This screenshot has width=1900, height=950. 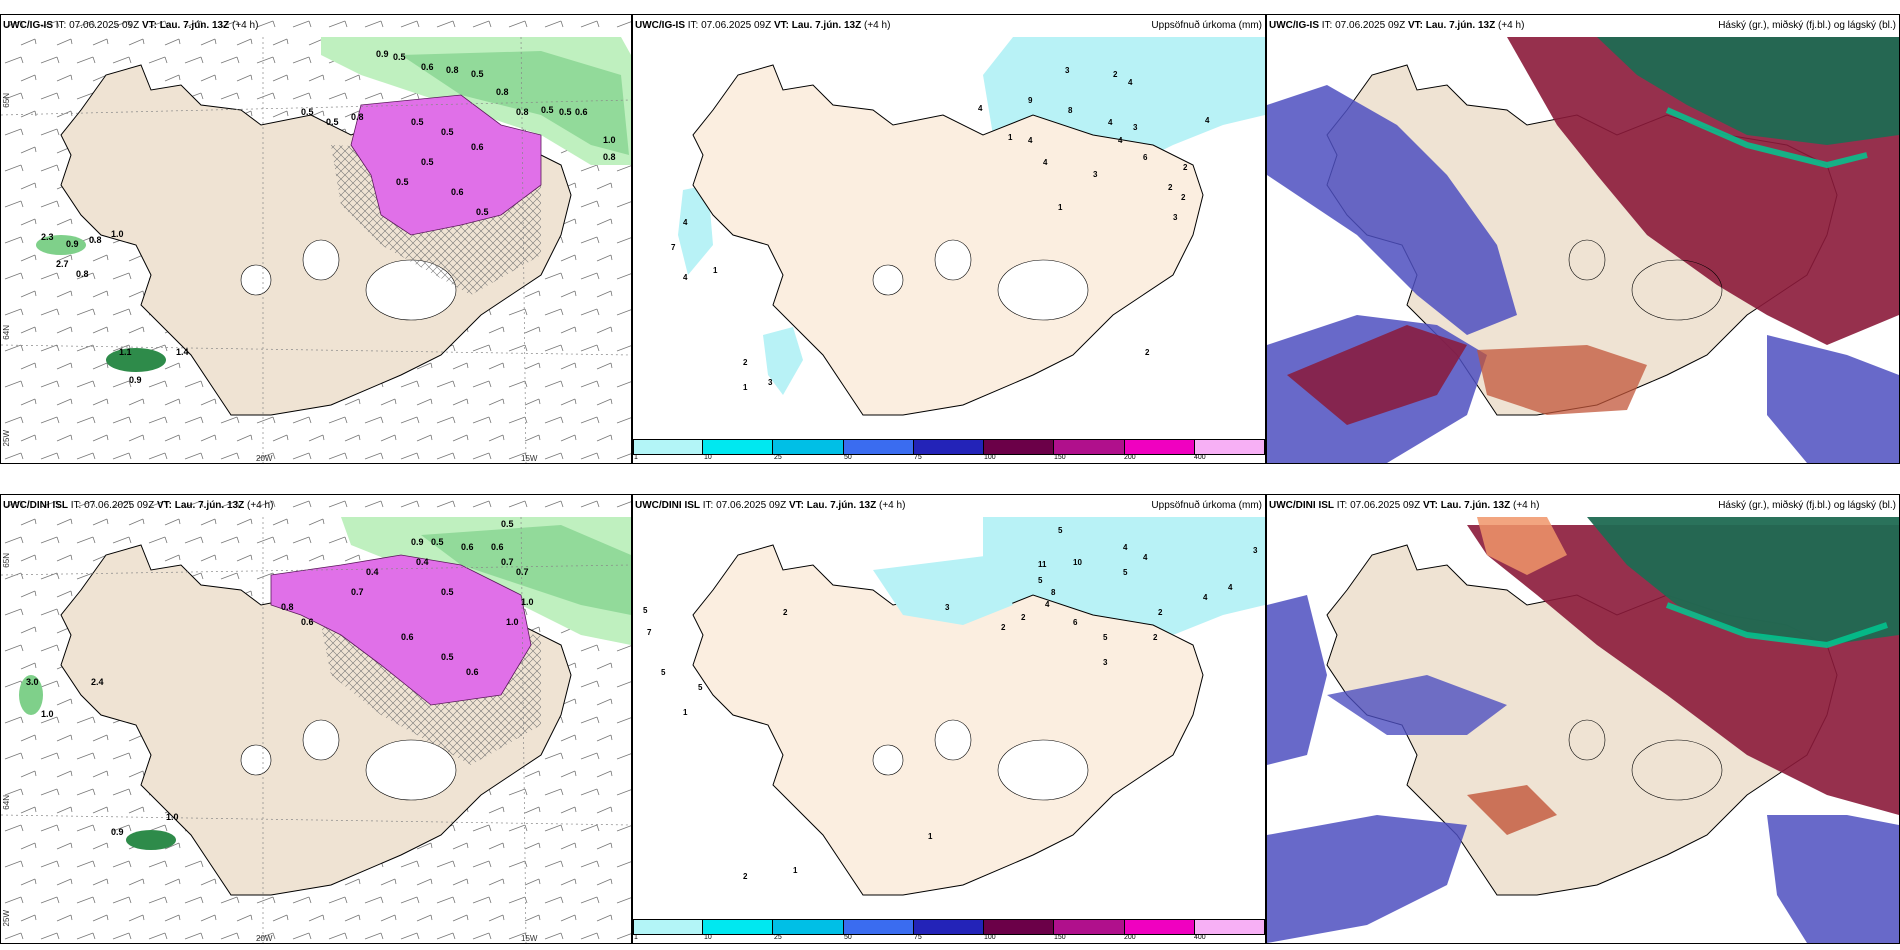 What do you see at coordinates (1130, 937) in the screenshot?
I see `colorbar-tick: 200` at bounding box center [1130, 937].